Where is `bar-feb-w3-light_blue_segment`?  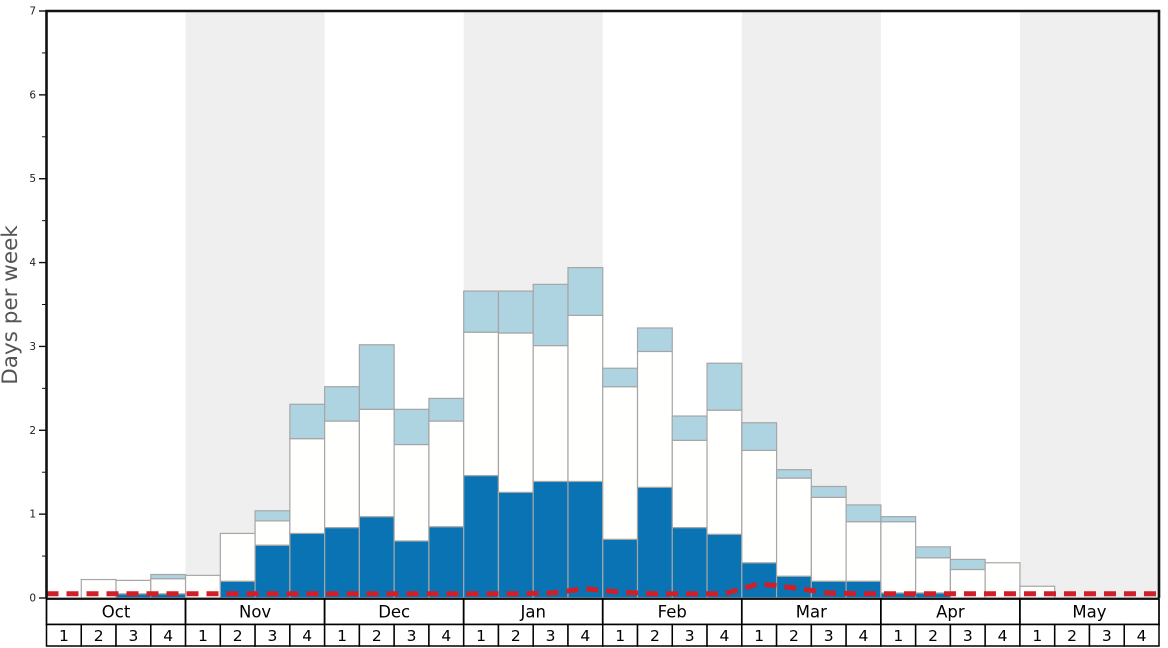 bar-feb-w3-light_blue_segment is located at coordinates (689, 428).